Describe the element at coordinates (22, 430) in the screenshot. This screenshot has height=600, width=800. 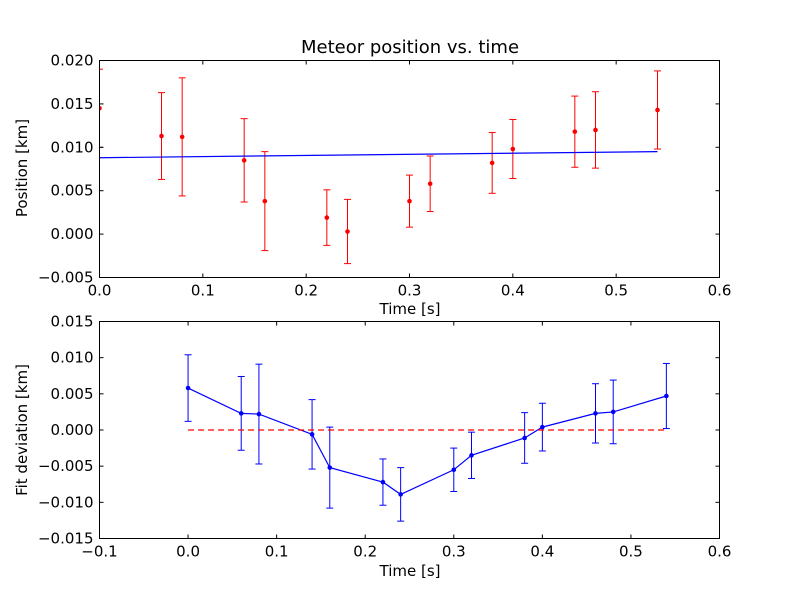
I see `y-axis-label: Fit deviation [km]` at that location.